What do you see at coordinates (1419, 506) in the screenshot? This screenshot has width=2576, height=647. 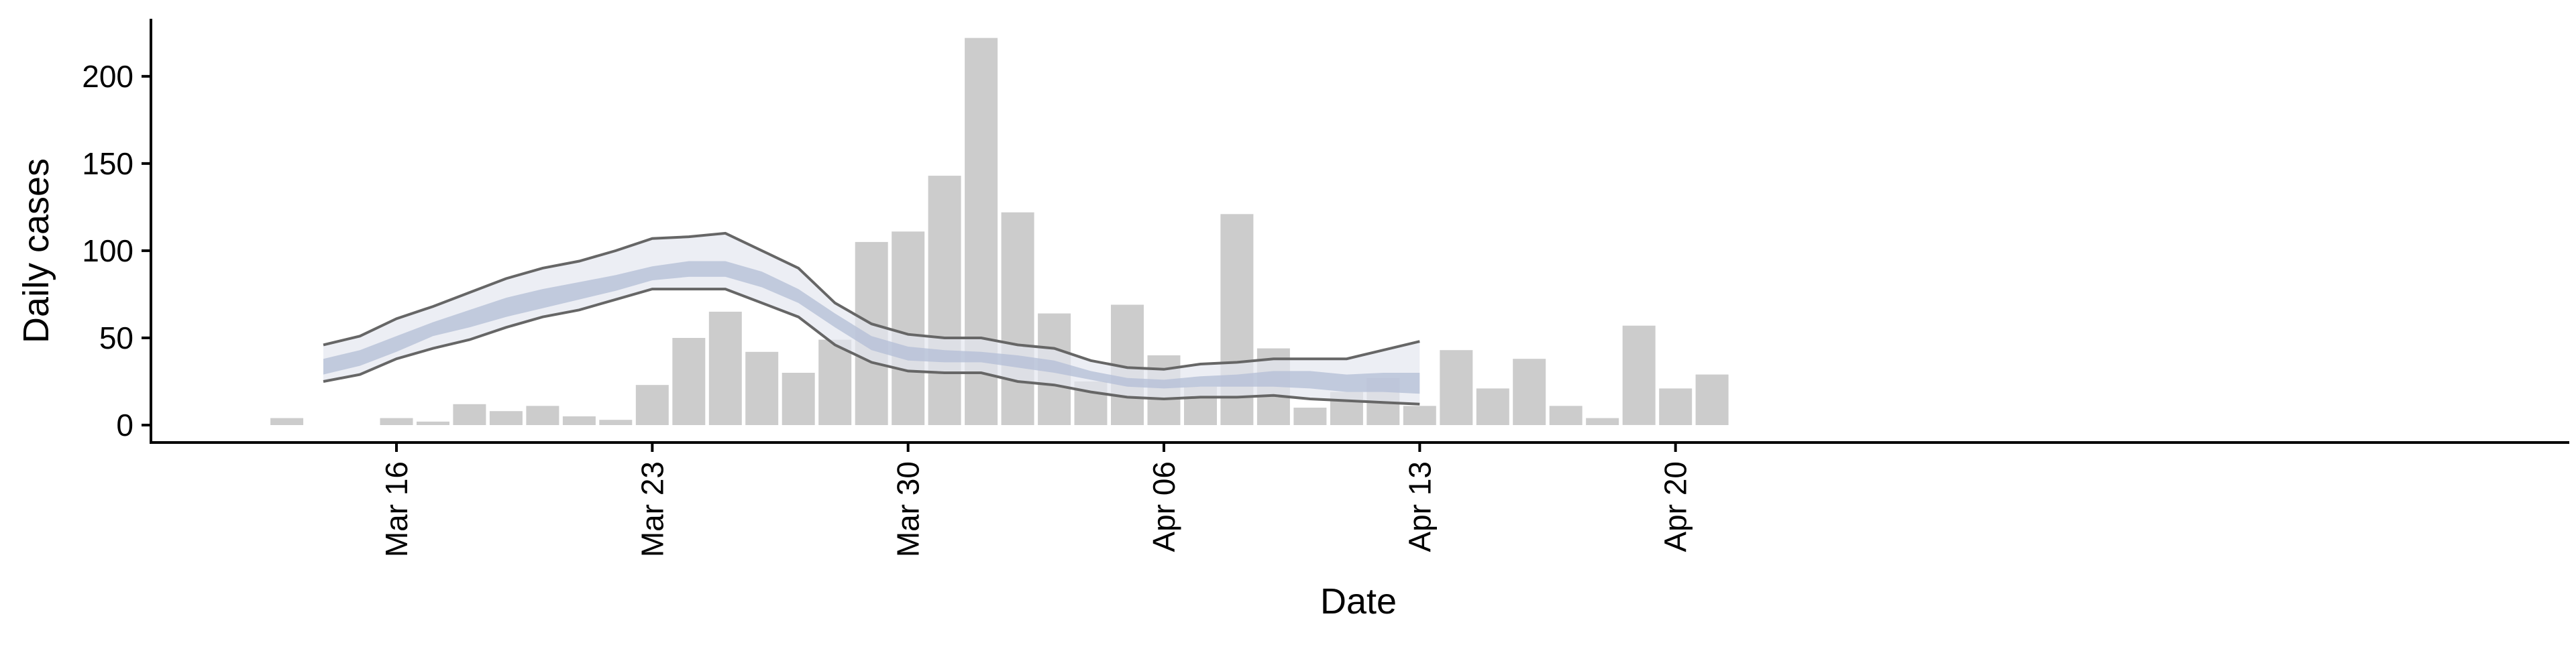 I see `x-tick-label-apr-13: Apr 13` at bounding box center [1419, 506].